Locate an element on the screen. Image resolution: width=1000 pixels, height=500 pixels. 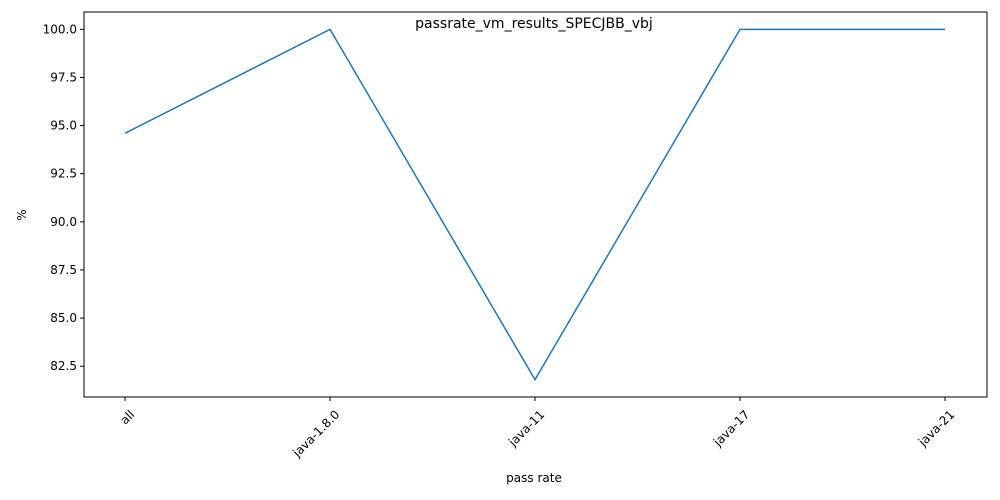
y-tick-label: 82.5 is located at coordinates (63, 366).